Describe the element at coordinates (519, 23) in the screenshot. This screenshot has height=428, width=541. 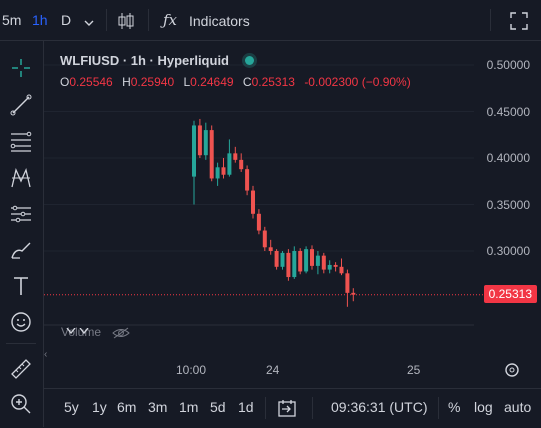
I see `fullscreen-icon` at that location.